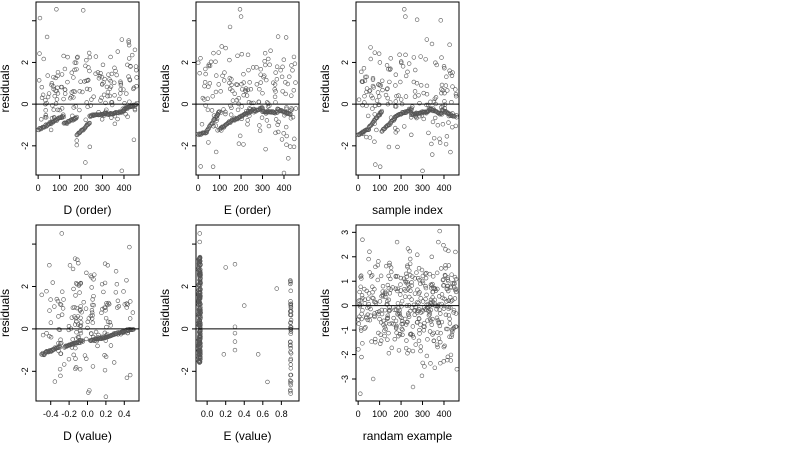 This screenshot has width=800, height=450. I want to click on y-tick-label: 0, so click(345, 305).